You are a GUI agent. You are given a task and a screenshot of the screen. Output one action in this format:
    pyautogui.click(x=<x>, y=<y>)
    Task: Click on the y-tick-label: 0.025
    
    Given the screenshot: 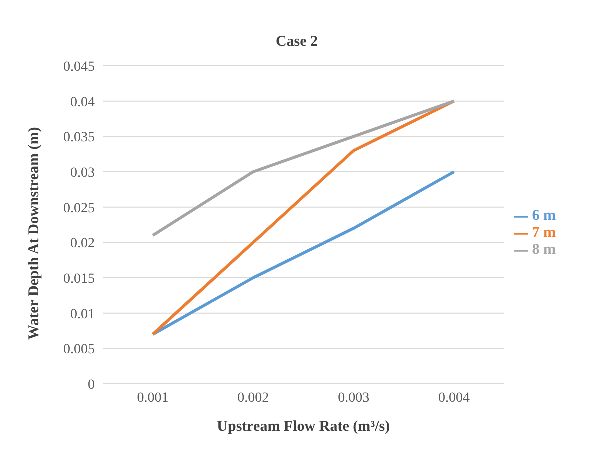 What is the action you would take?
    pyautogui.click(x=79, y=208)
    